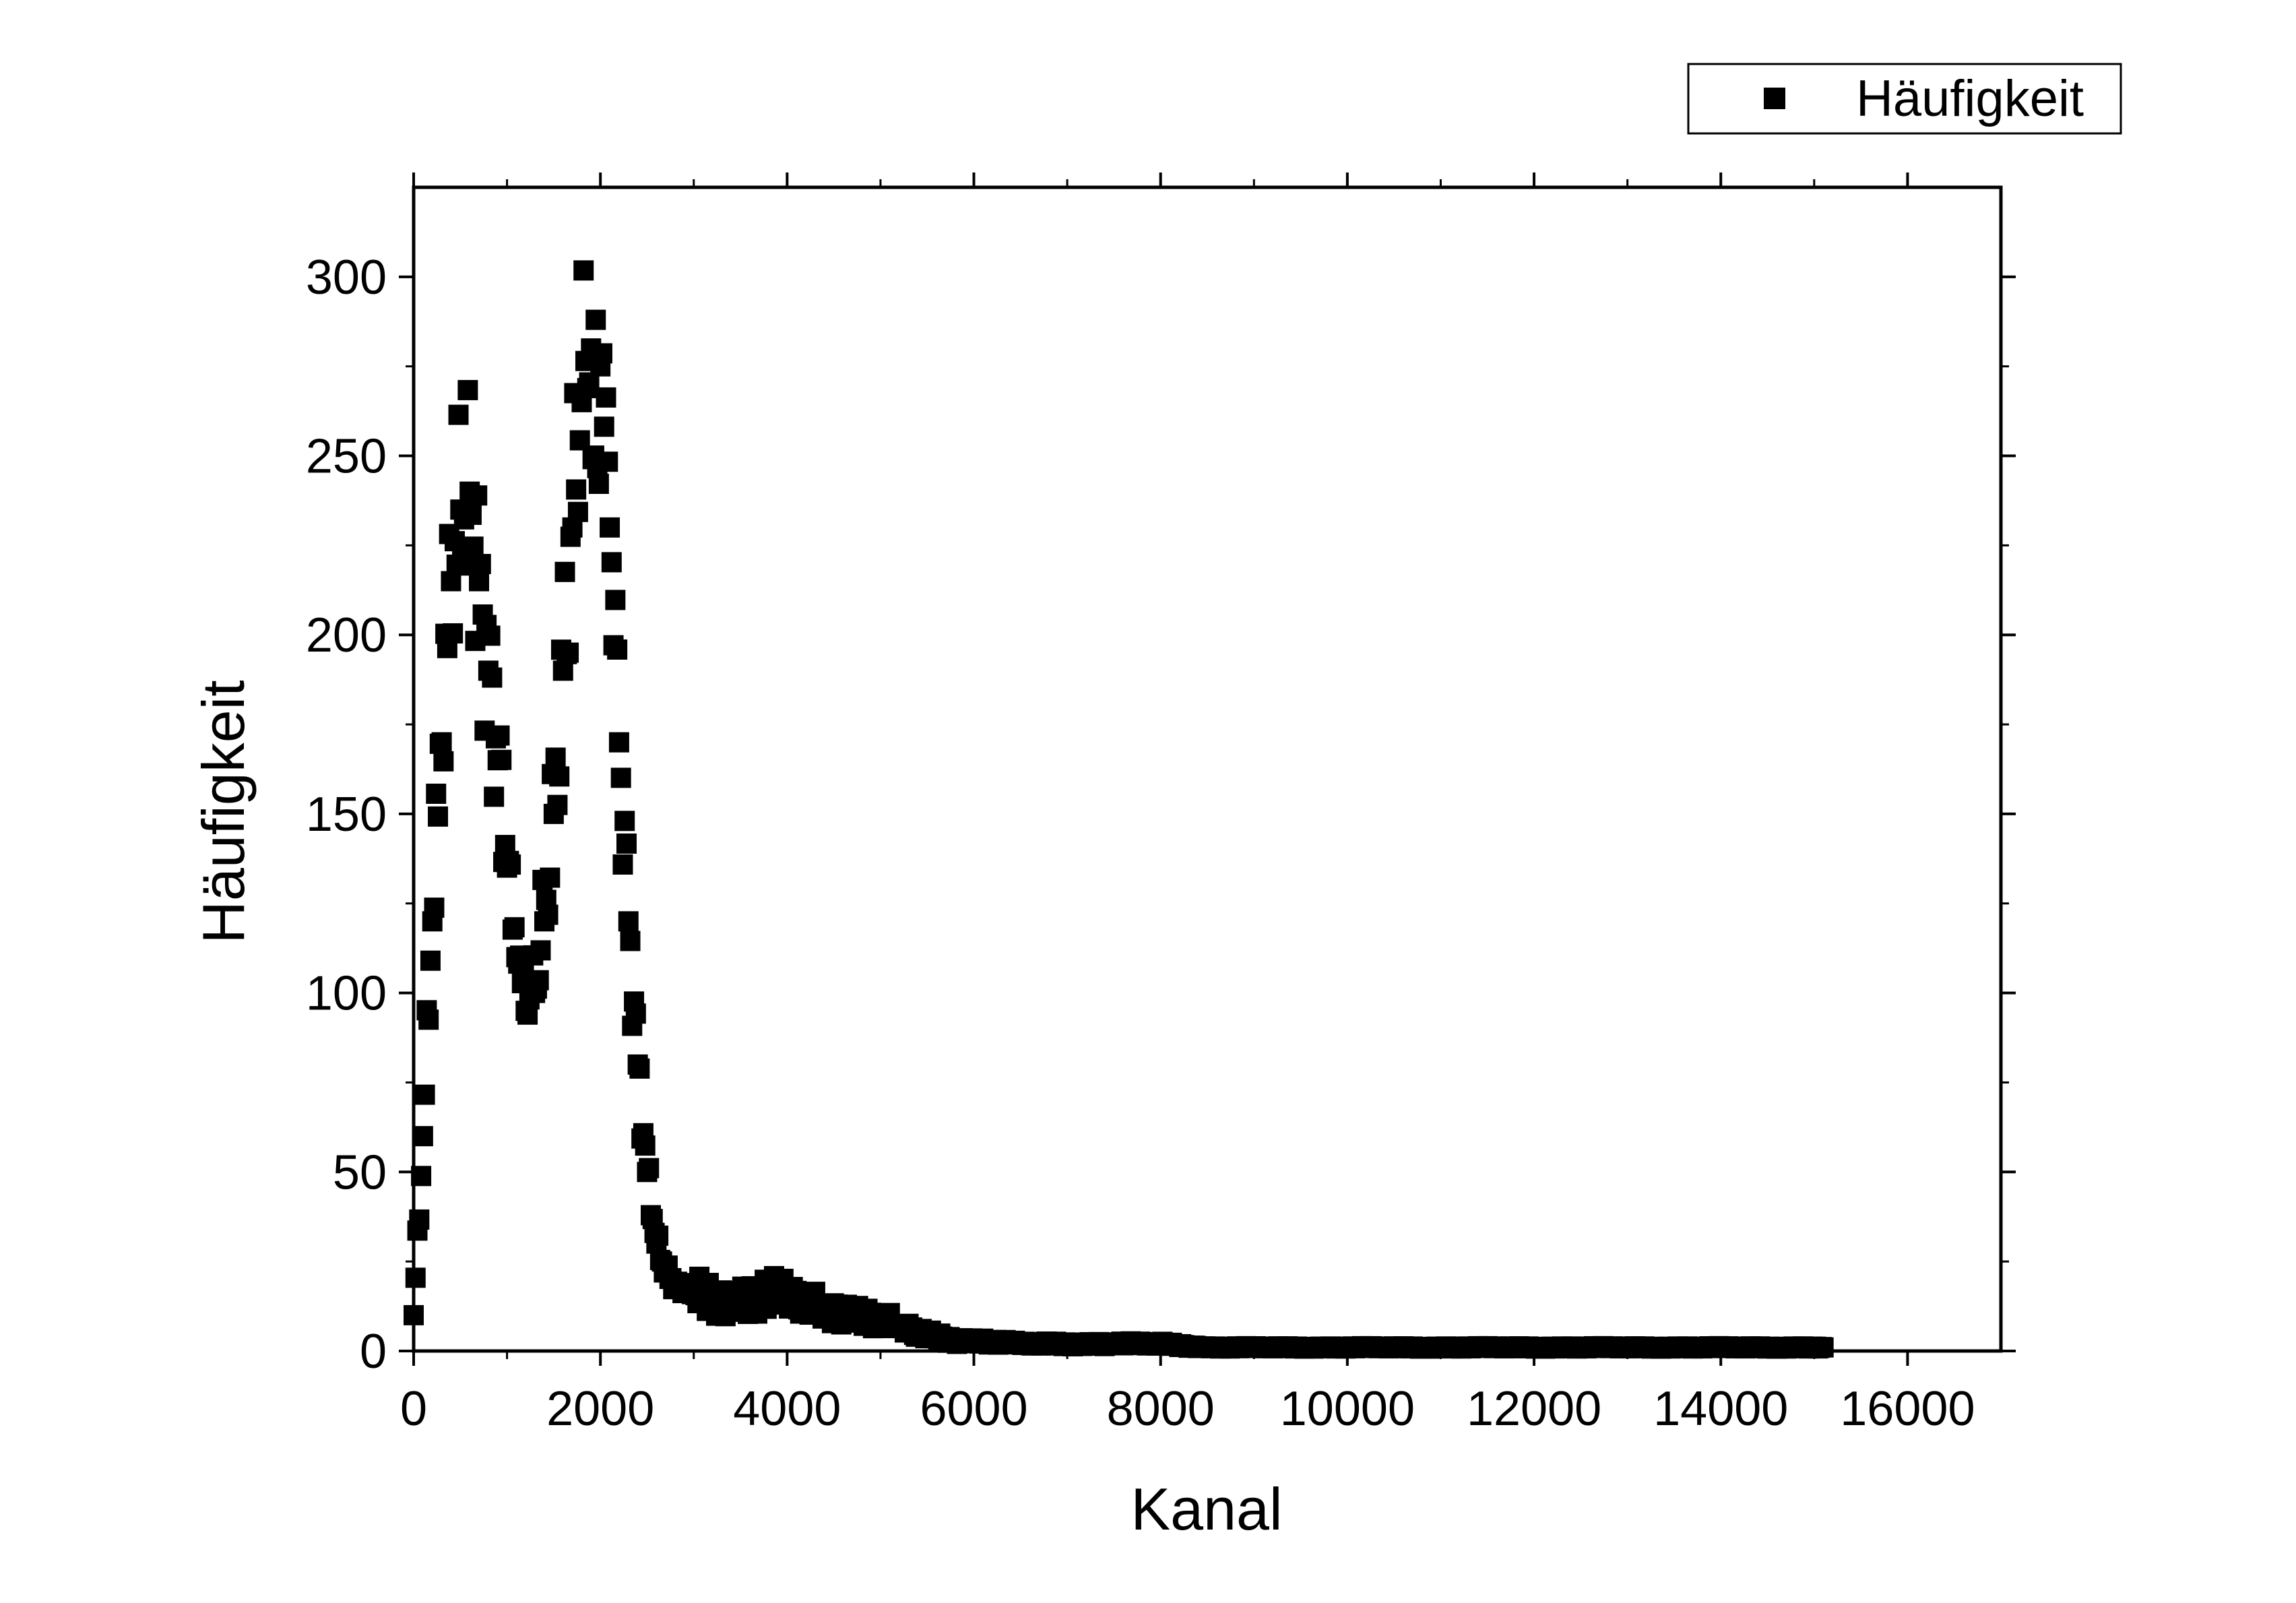 This screenshot has height=1603, width=2296. I want to click on x-tick-label: 4000, so click(787, 1409).